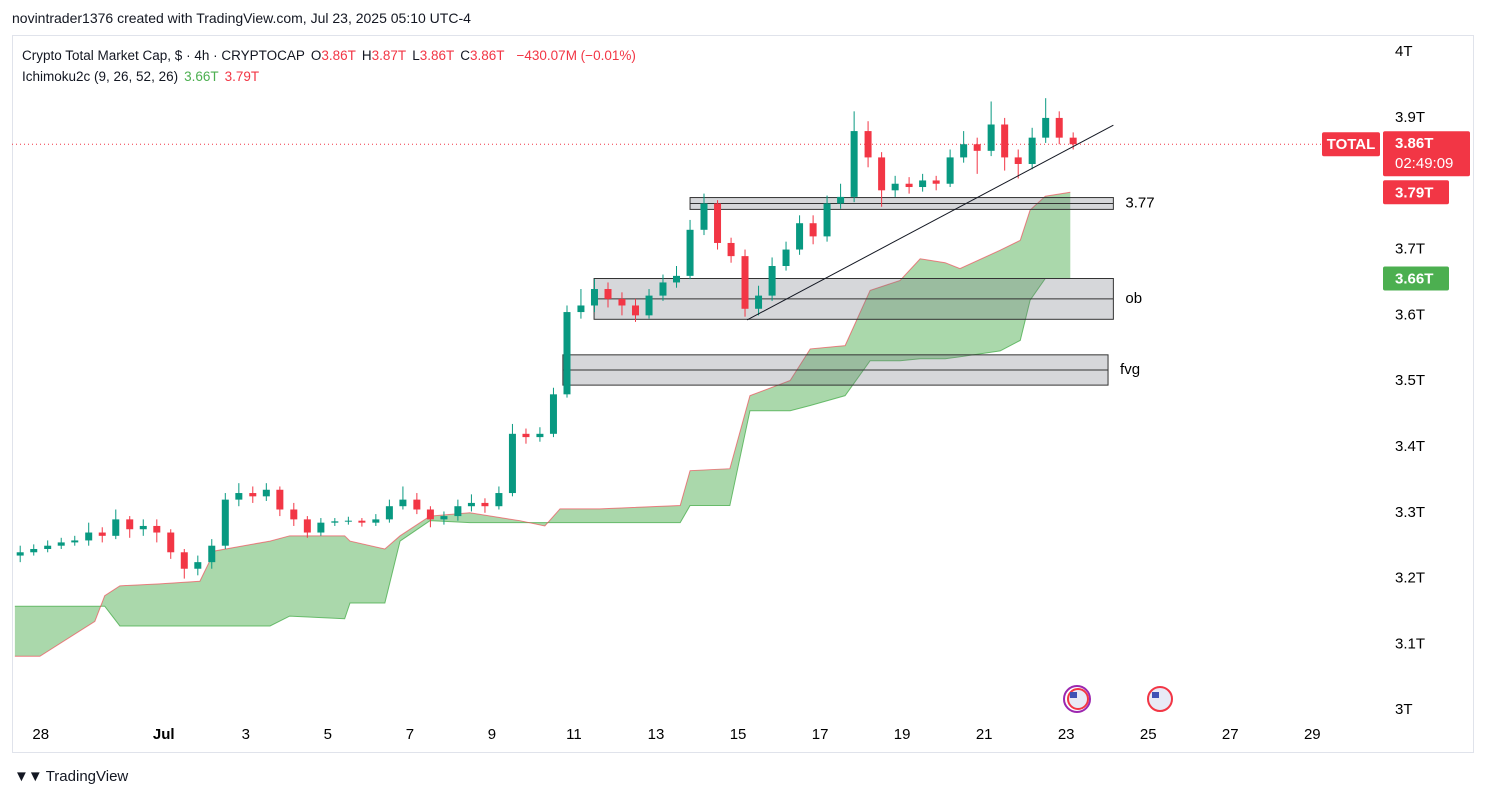 The image size is (1487, 799). Describe the element at coordinates (1148, 734) in the screenshot. I see `x-tick-label: 25` at that location.